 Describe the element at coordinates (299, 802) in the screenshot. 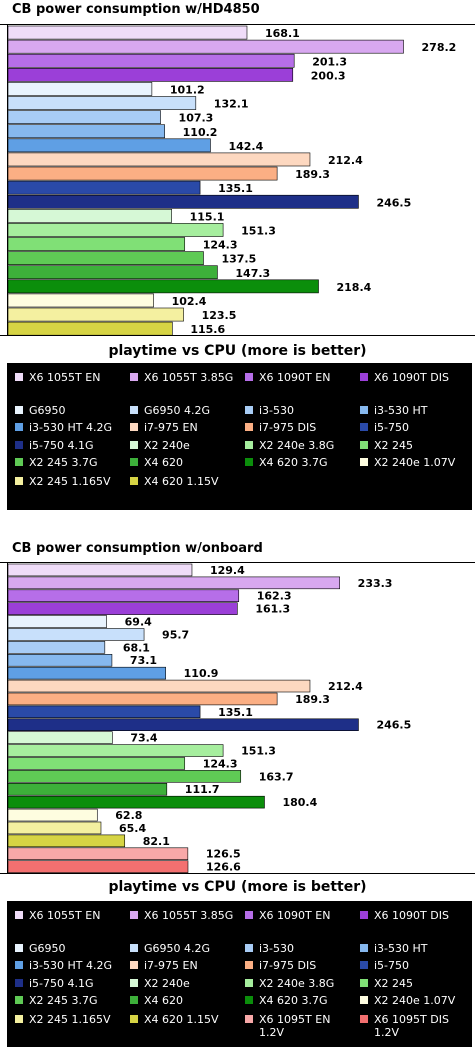

I see `data-label-x4-620-3-7g: 180.4` at that location.